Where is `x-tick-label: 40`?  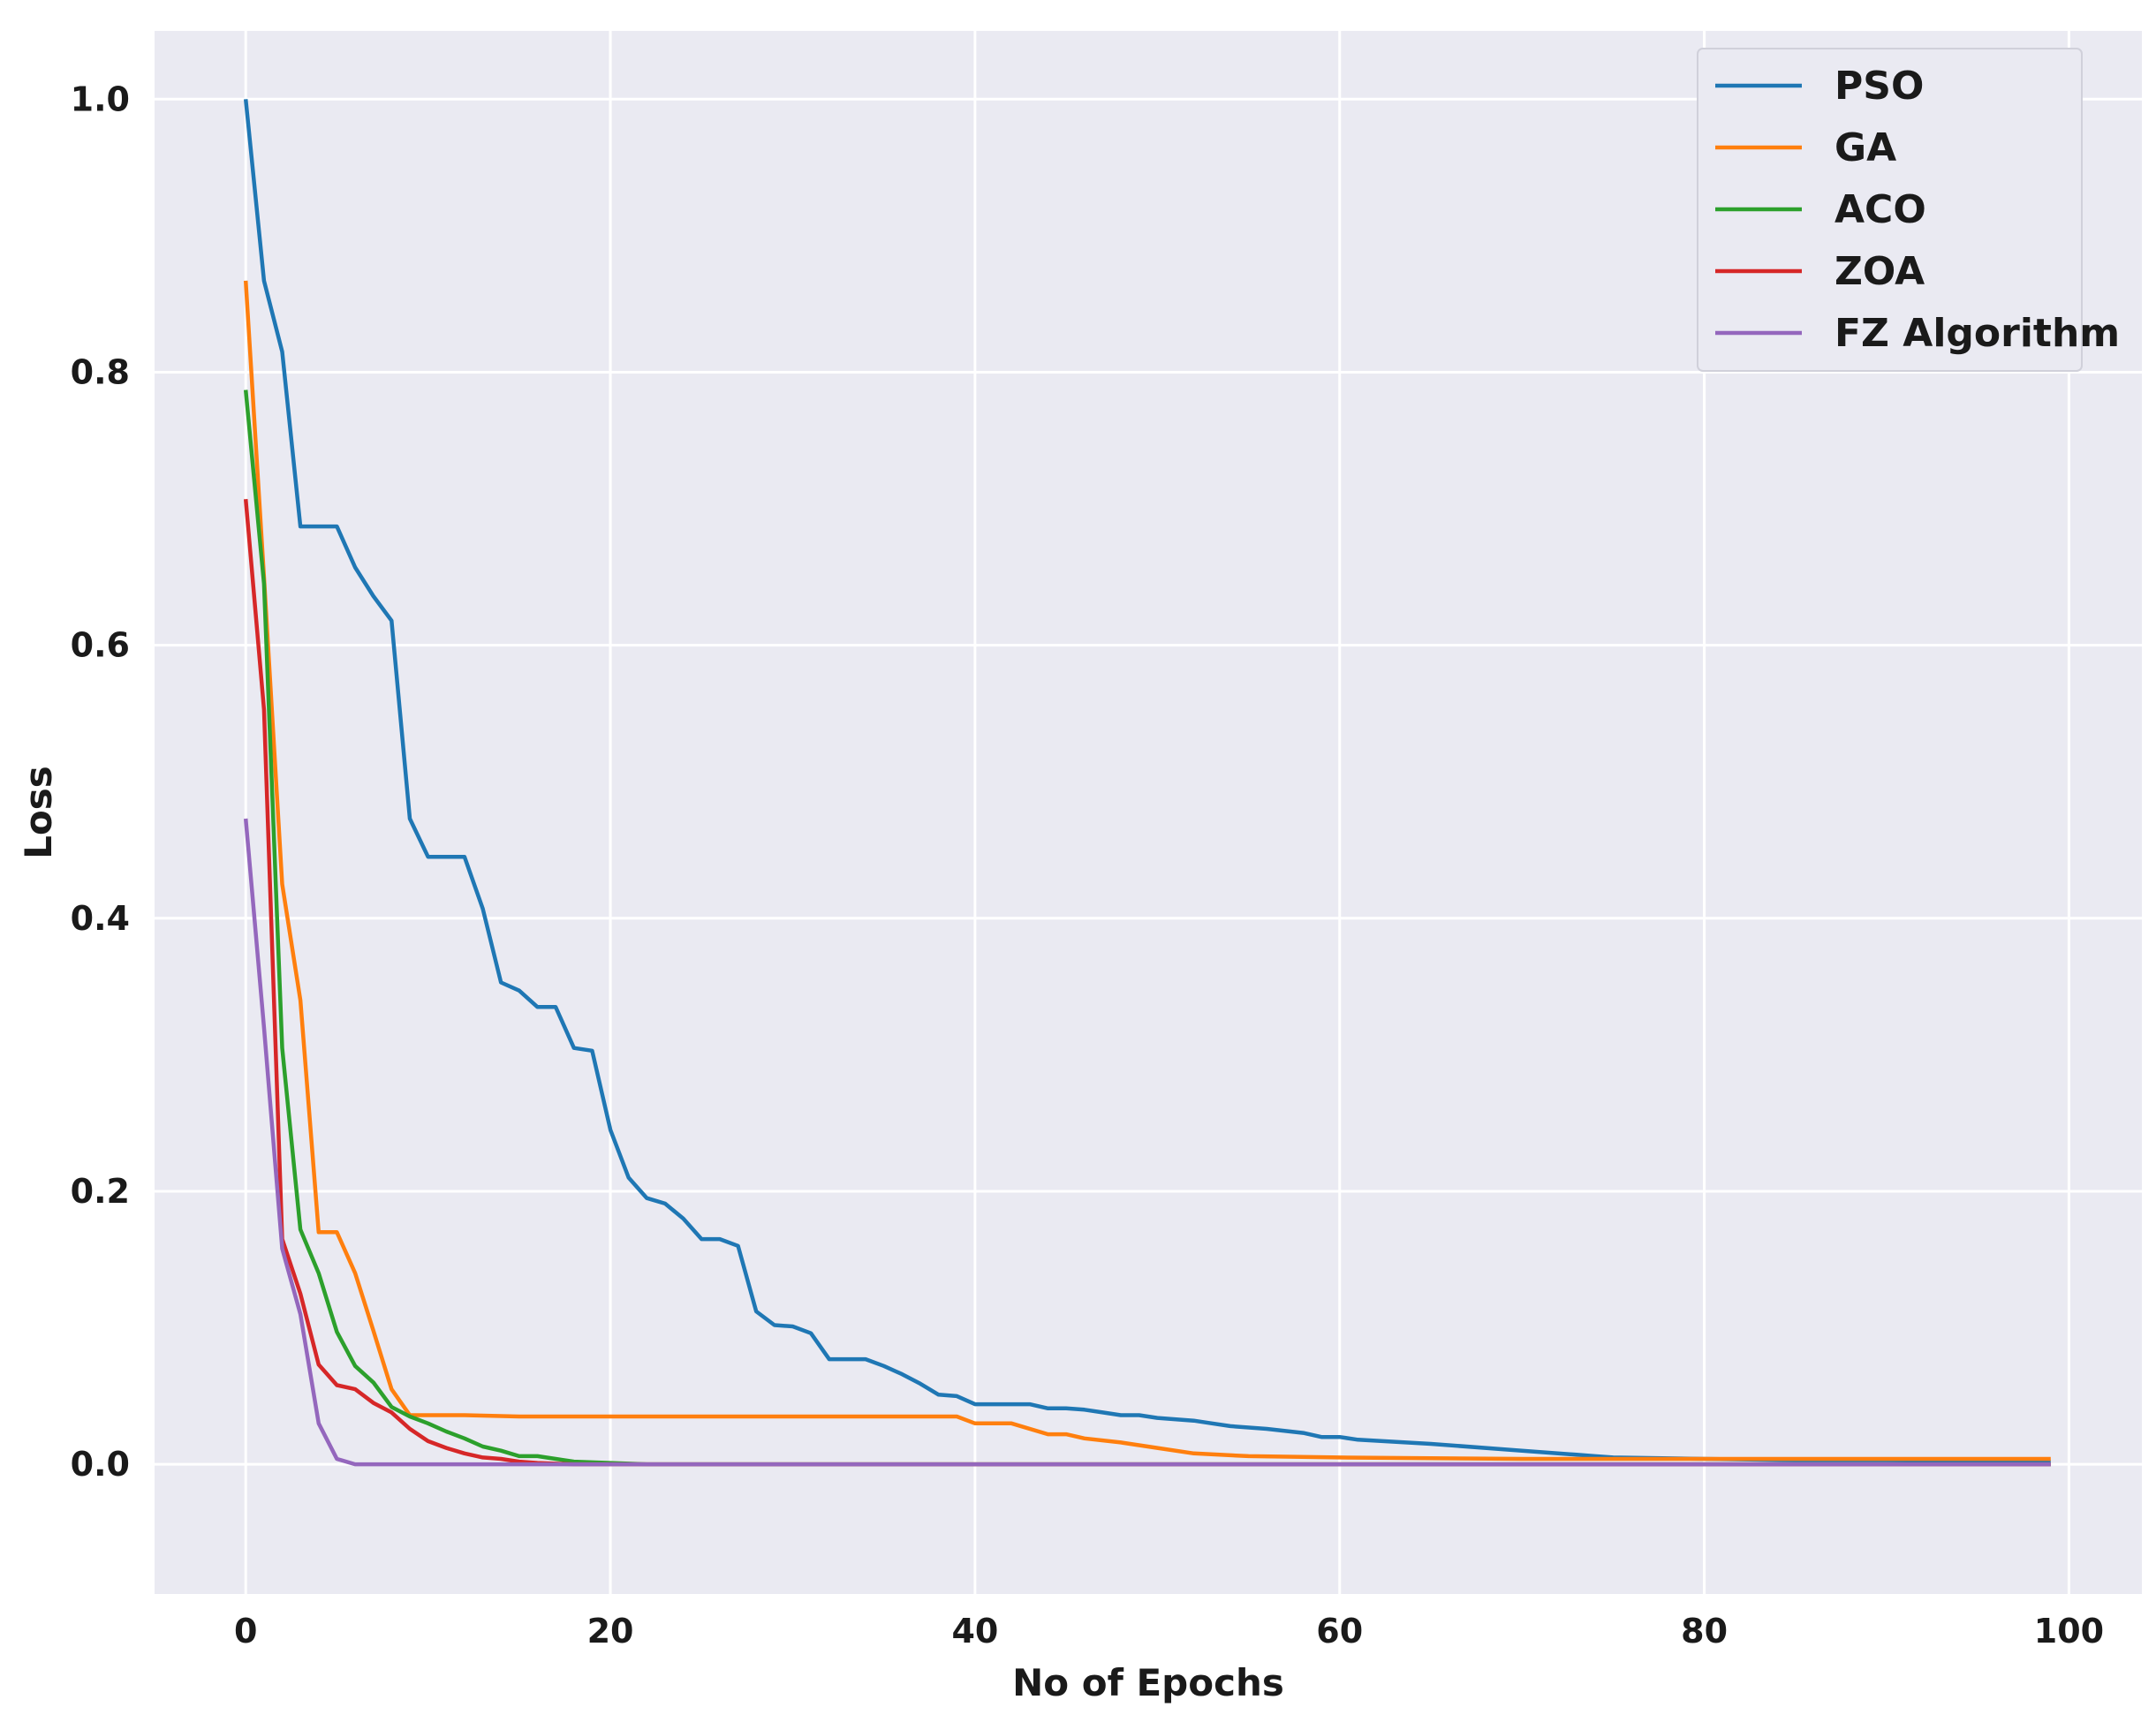
x-tick-label: 40 is located at coordinates (974, 1632).